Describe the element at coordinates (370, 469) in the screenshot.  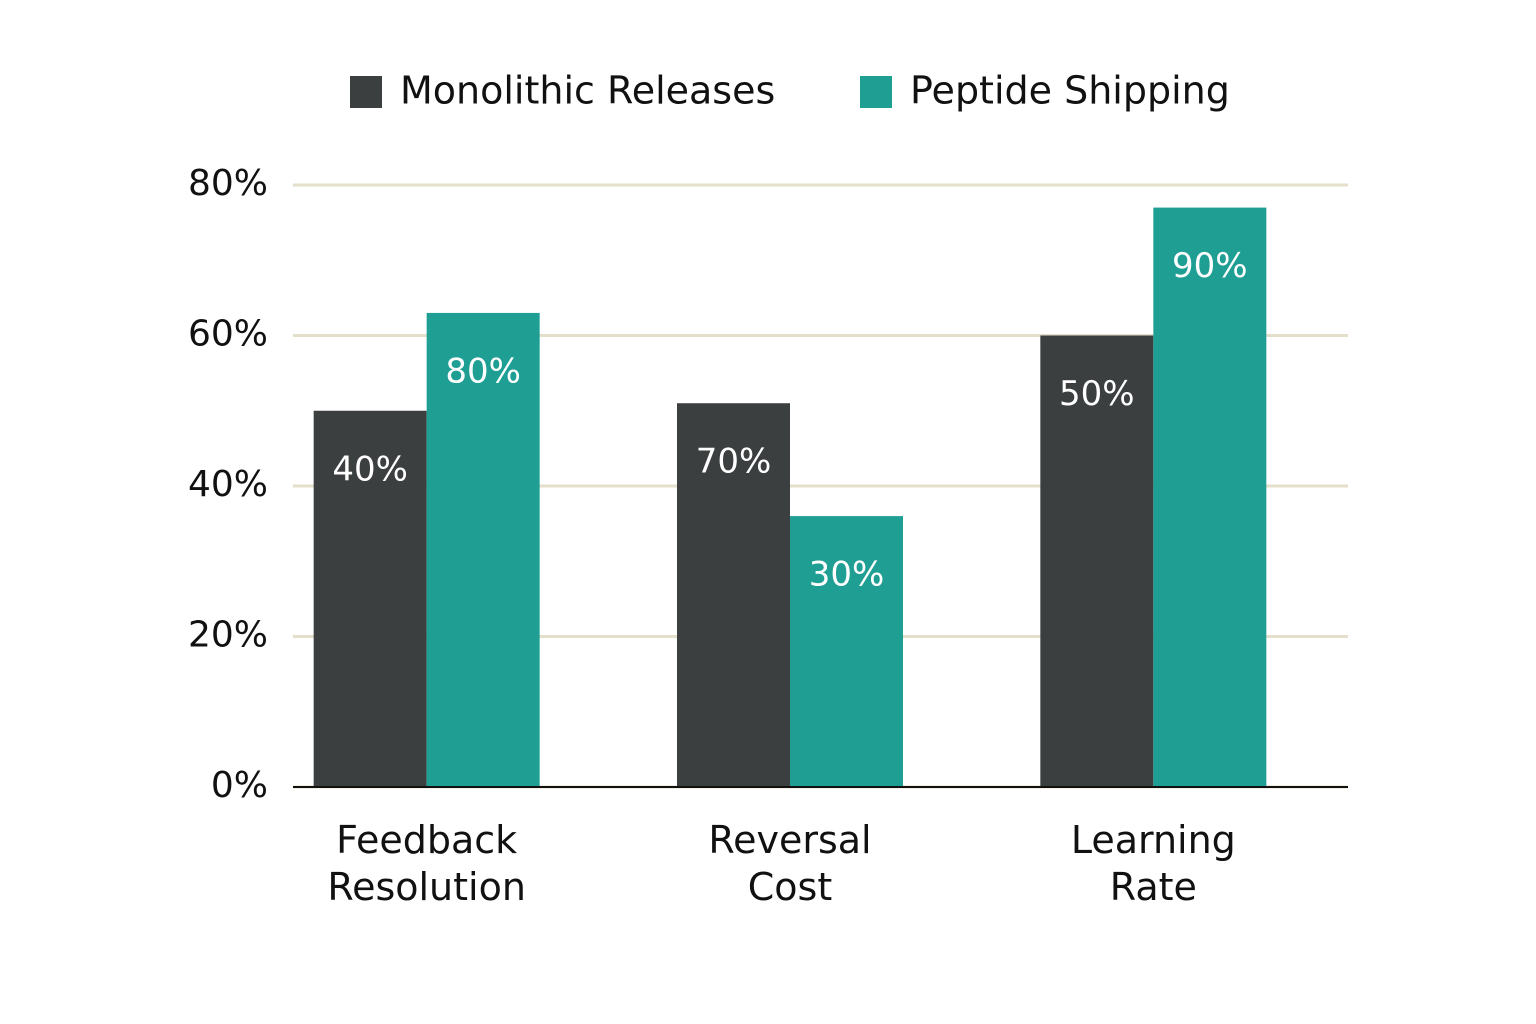
I see `bar-annotation: 40%` at that location.